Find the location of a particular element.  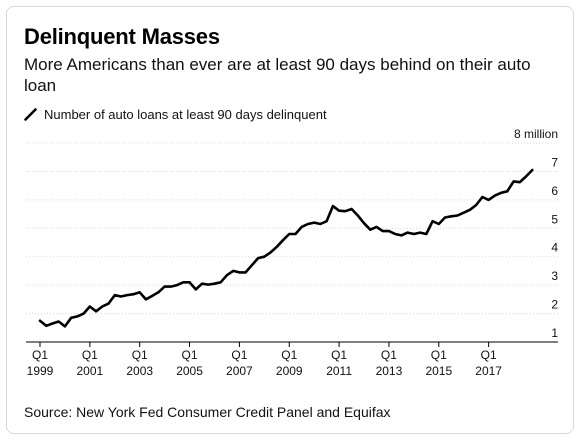

x-tick-label-year: 2017 is located at coordinates (488, 371).